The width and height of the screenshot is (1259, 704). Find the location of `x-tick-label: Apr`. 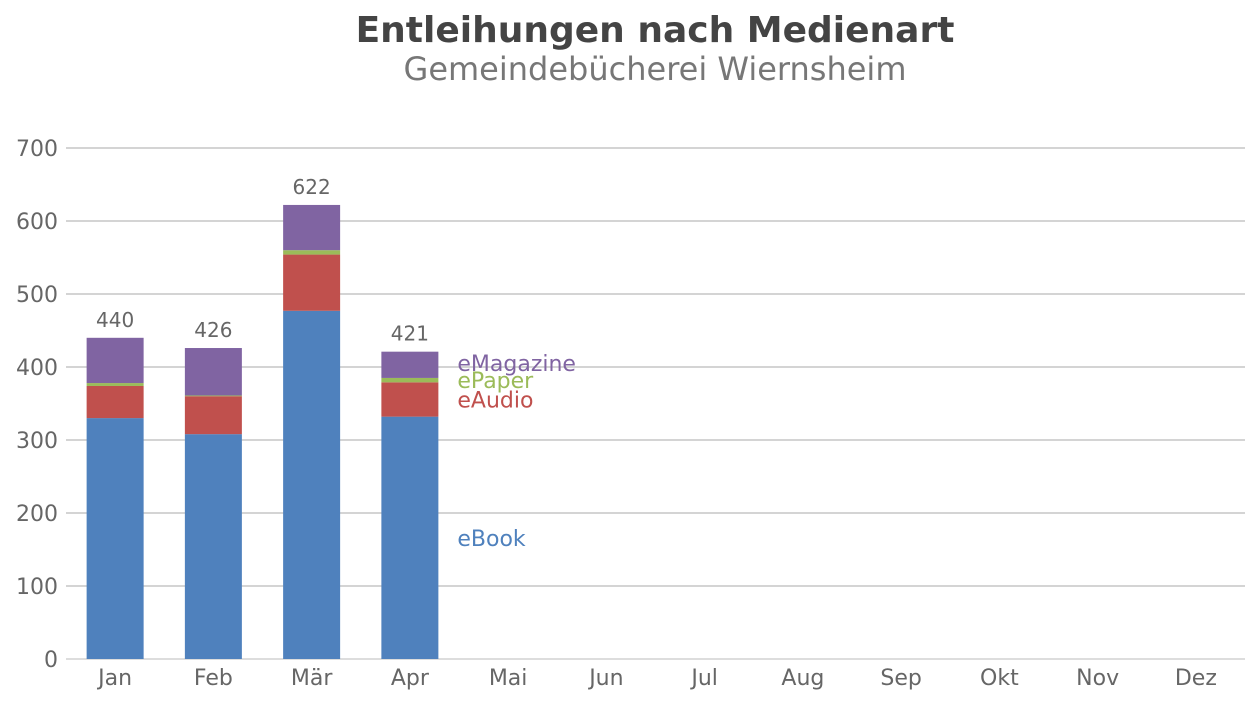

x-tick-label: Apr is located at coordinates (410, 678).